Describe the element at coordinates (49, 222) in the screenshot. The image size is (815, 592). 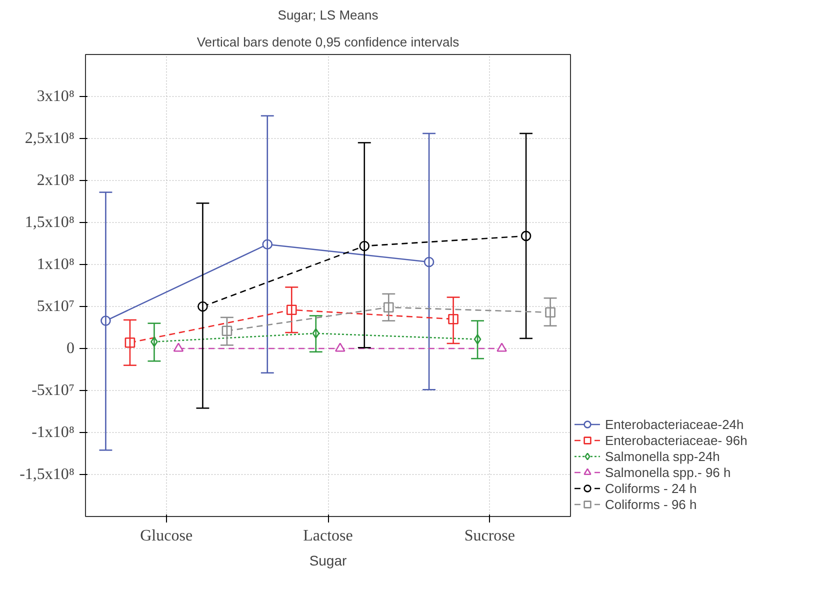
I see `y-tick-label: 1,5x10⁸` at that location.